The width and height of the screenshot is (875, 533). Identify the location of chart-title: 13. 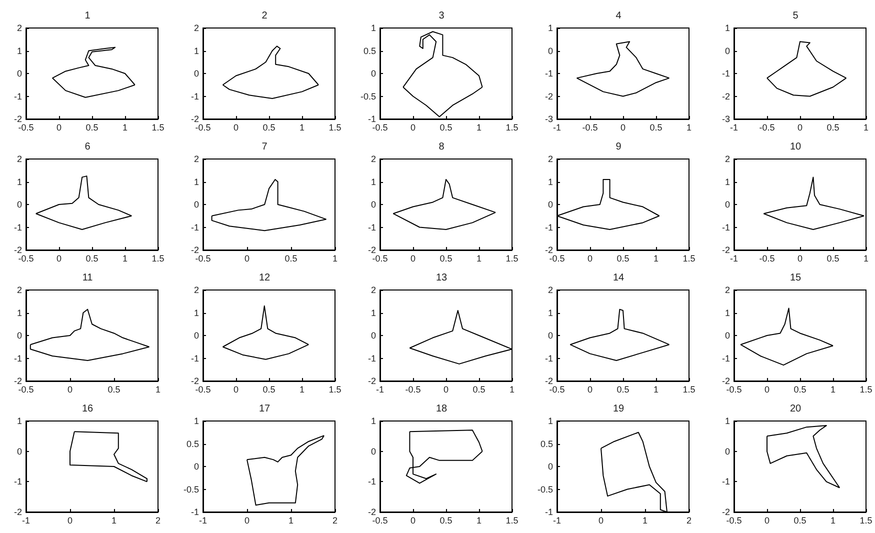
(442, 278).